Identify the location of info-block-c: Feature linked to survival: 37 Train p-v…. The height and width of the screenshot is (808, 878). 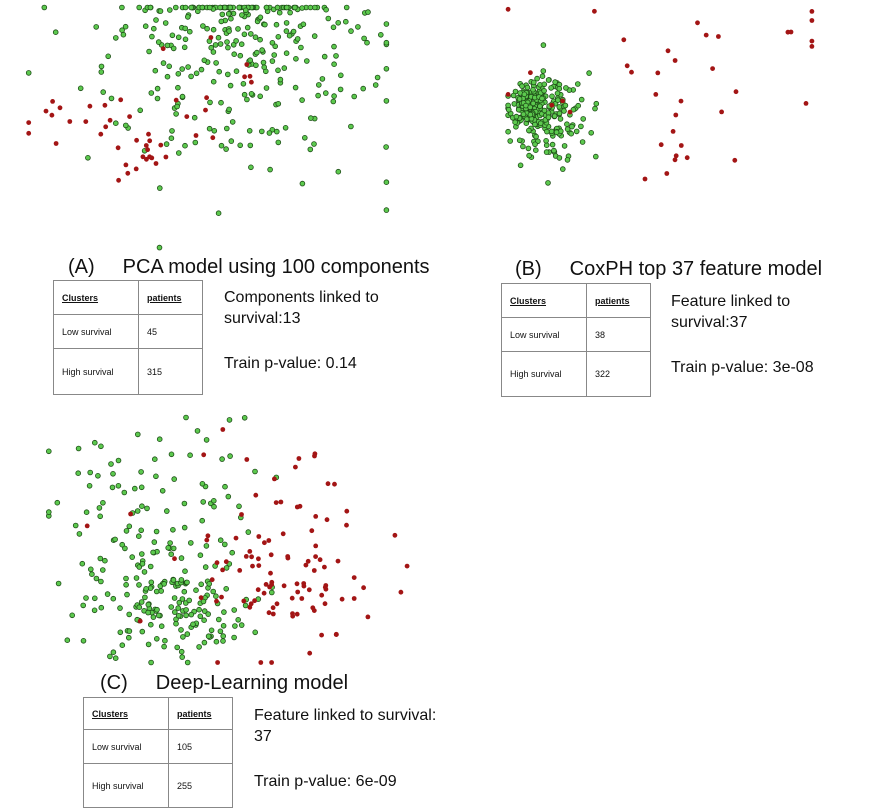
(349, 748).